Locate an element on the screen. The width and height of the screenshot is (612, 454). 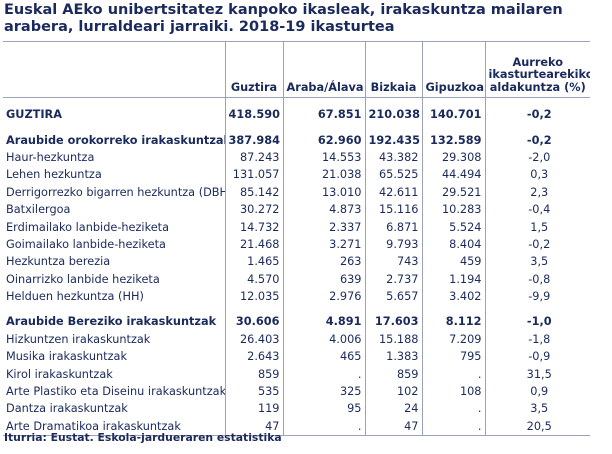
header-bizkaia: Bizkaia is located at coordinates (393, 69).